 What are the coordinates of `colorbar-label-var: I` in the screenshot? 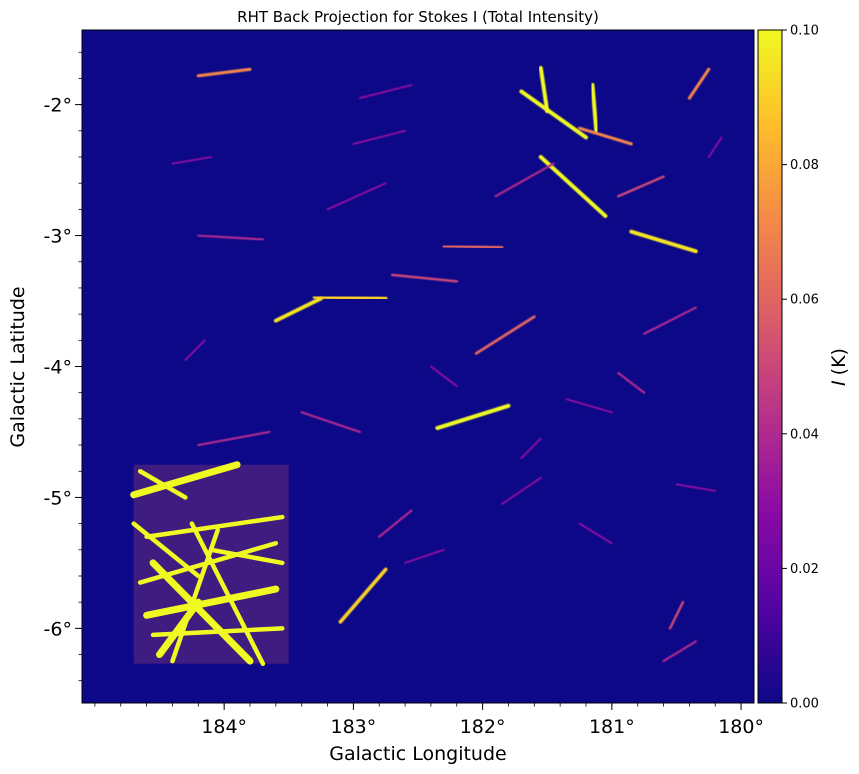 It's located at (839, 383).